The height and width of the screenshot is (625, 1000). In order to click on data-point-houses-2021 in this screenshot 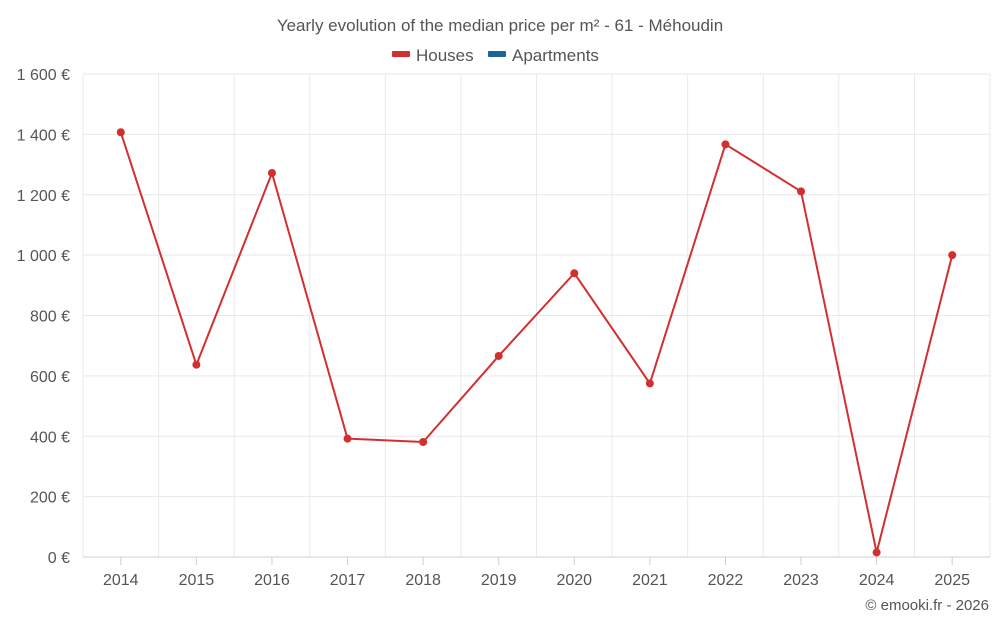, I will do `click(649, 383)`.